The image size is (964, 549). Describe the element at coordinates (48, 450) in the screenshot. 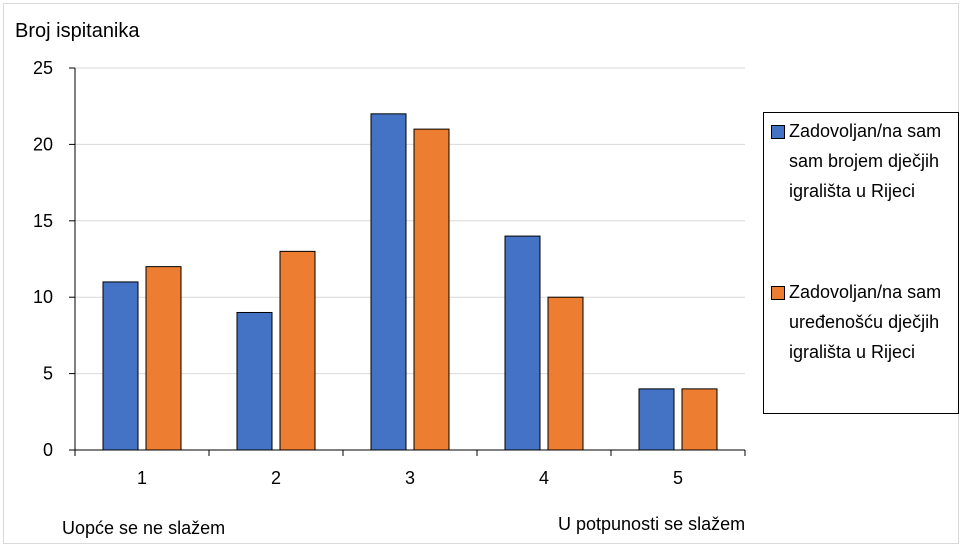

I see `y-tick-label: 0` at that location.